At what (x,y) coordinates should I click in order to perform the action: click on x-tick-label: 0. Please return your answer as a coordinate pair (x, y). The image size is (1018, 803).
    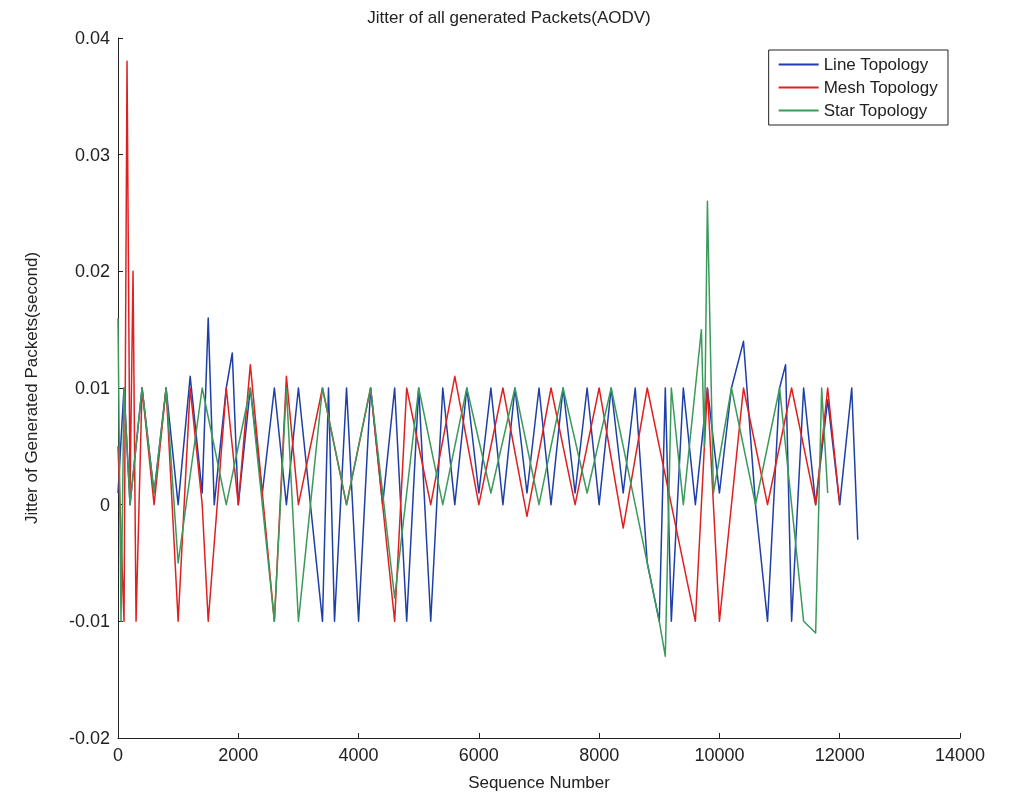
    Looking at the image, I should click on (118, 755).